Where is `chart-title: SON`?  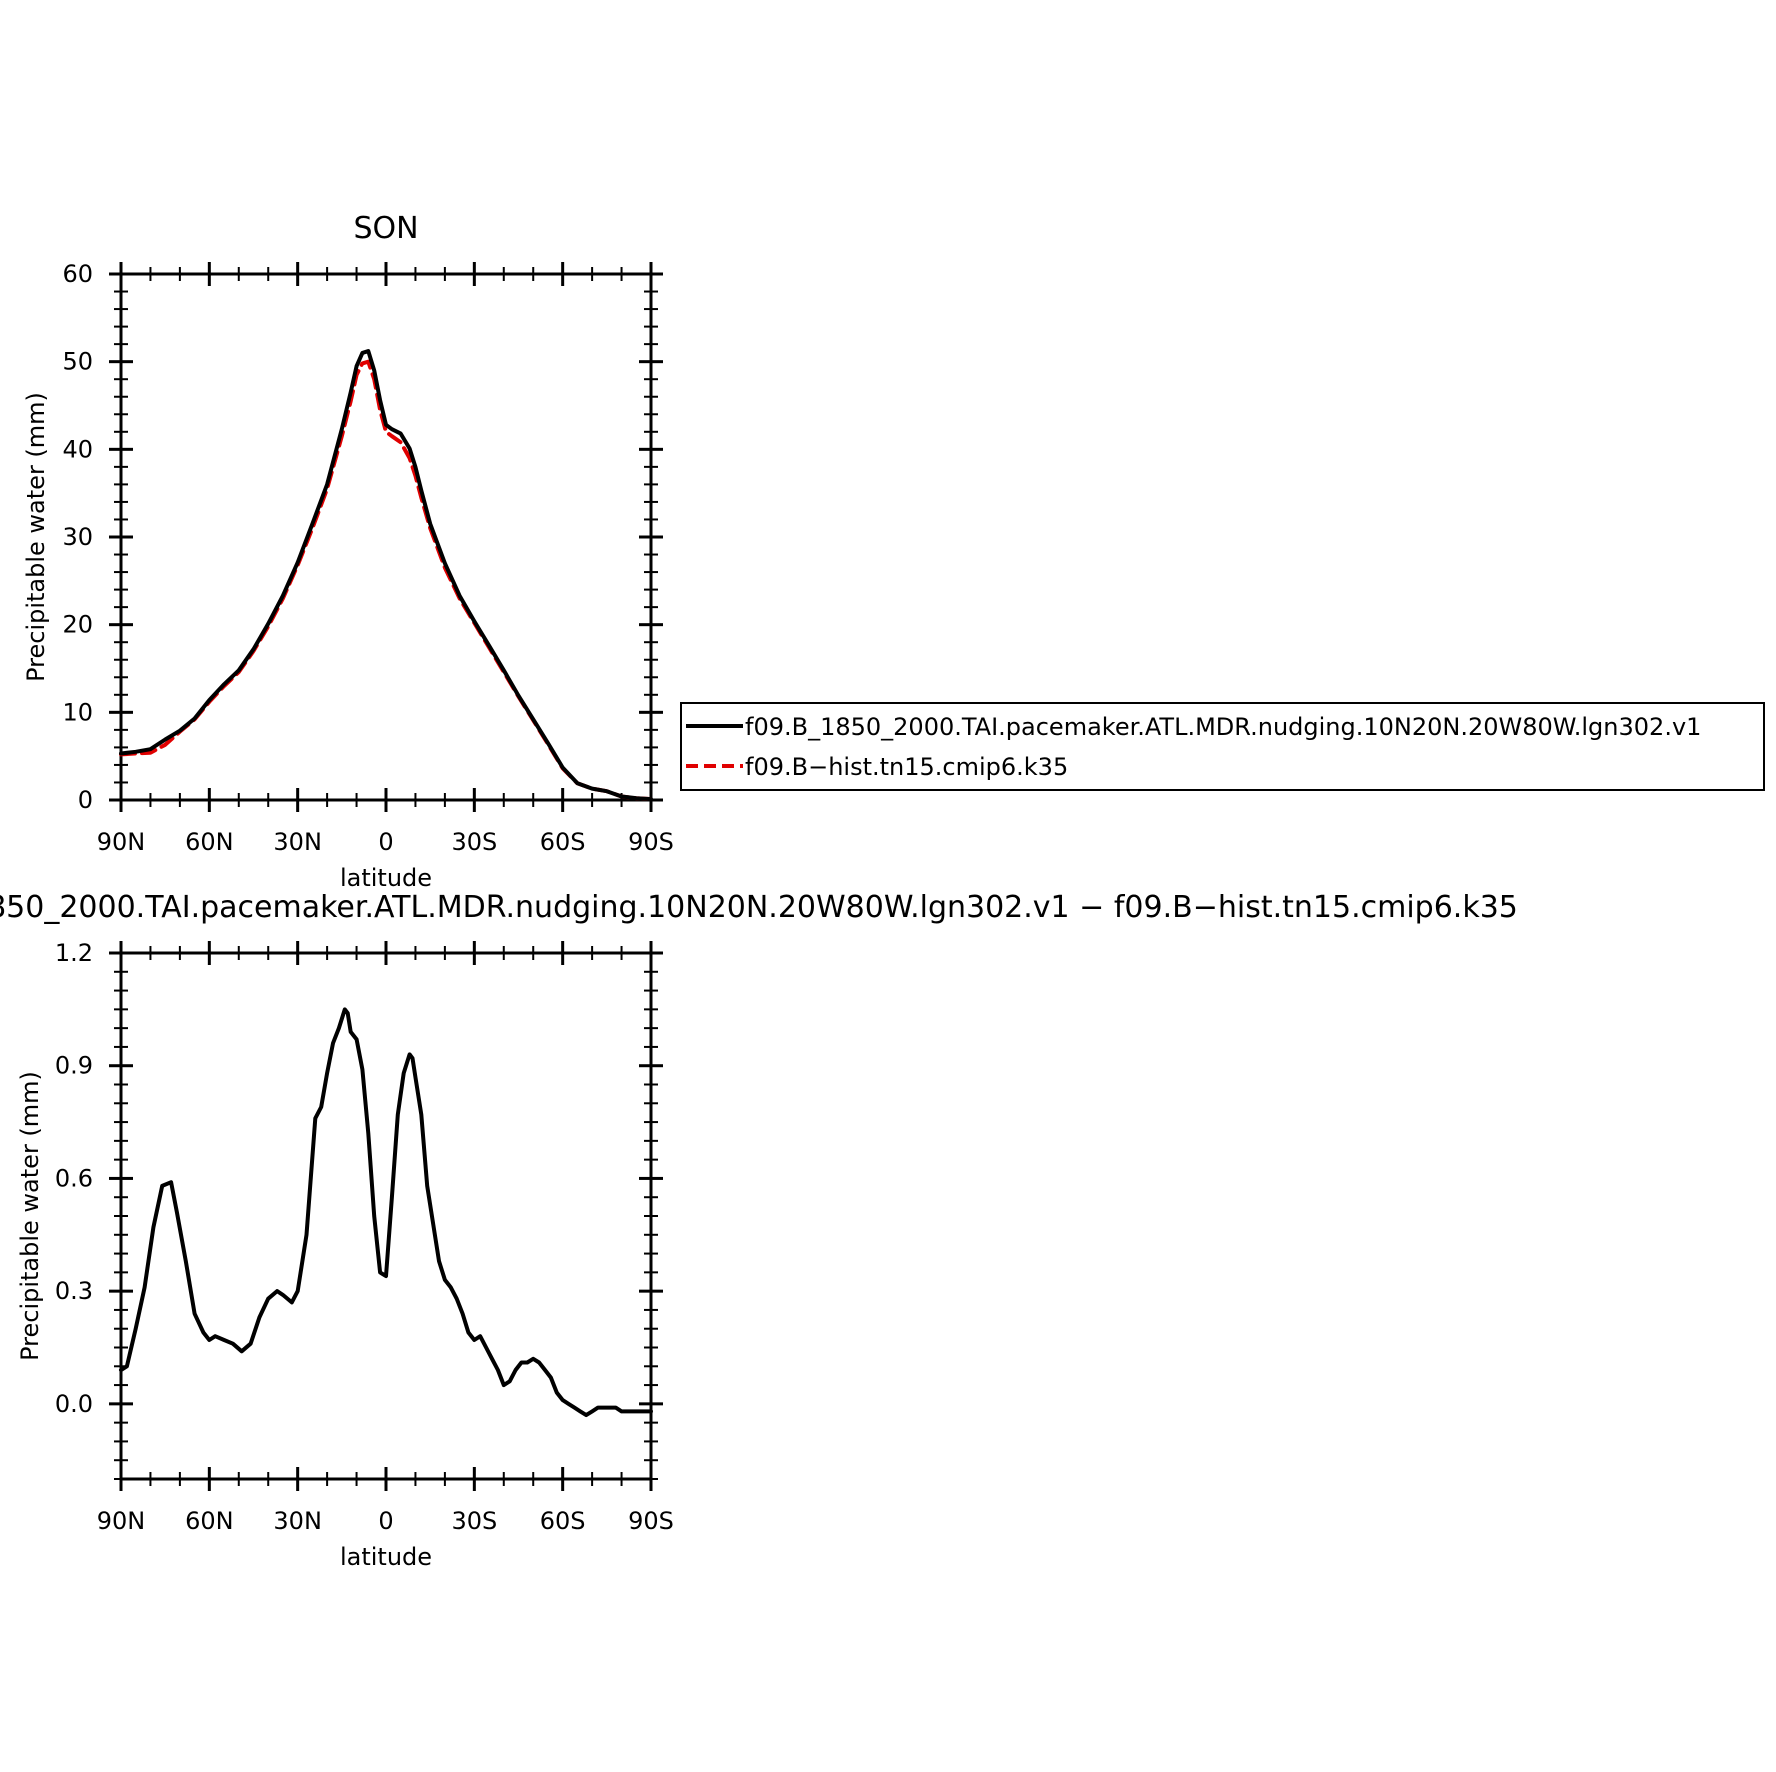
chart-title: SON is located at coordinates (385, 228).